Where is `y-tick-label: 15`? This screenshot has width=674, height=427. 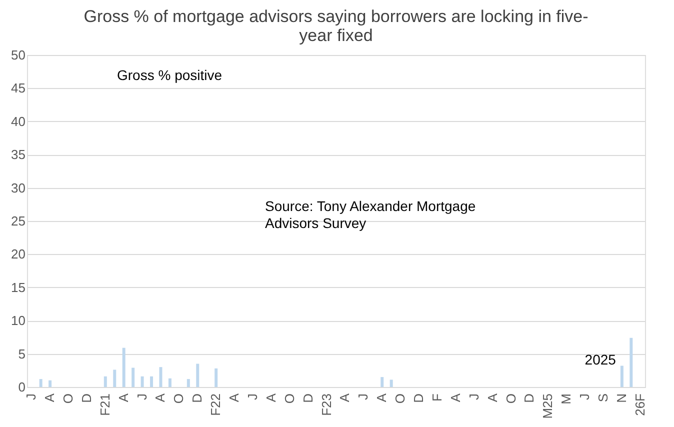
y-tick-label: 15 is located at coordinates (18, 287).